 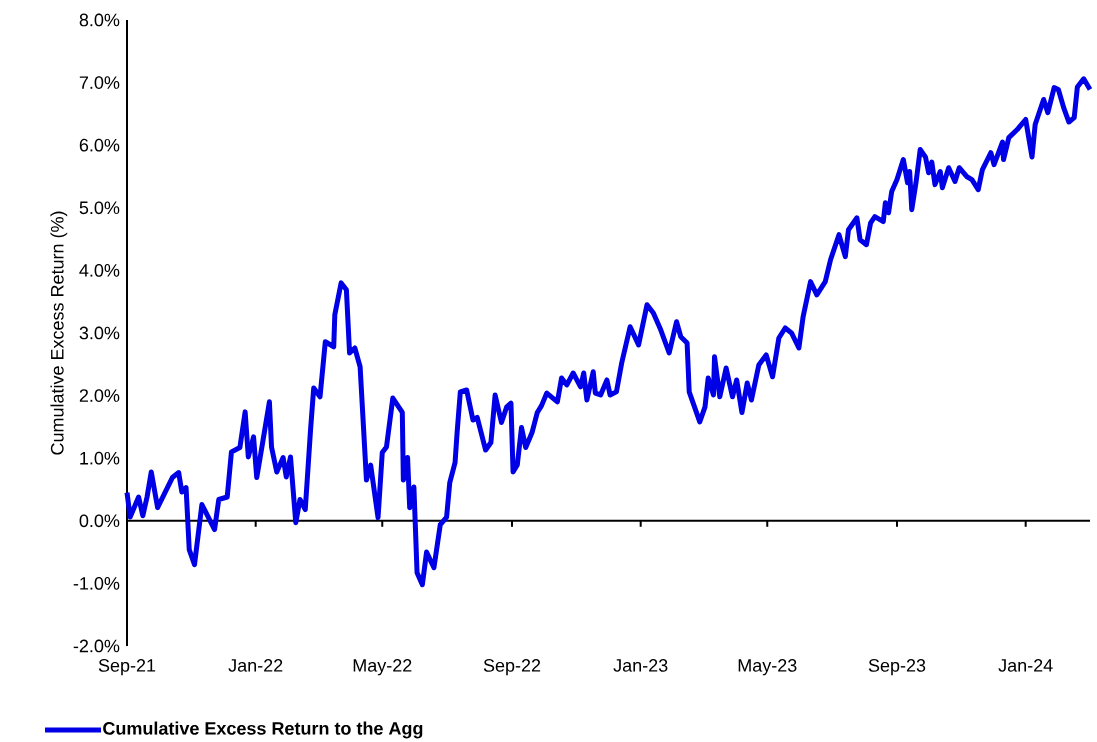 I want to click on y-tick-label: 2.0%, so click(x=99, y=395).